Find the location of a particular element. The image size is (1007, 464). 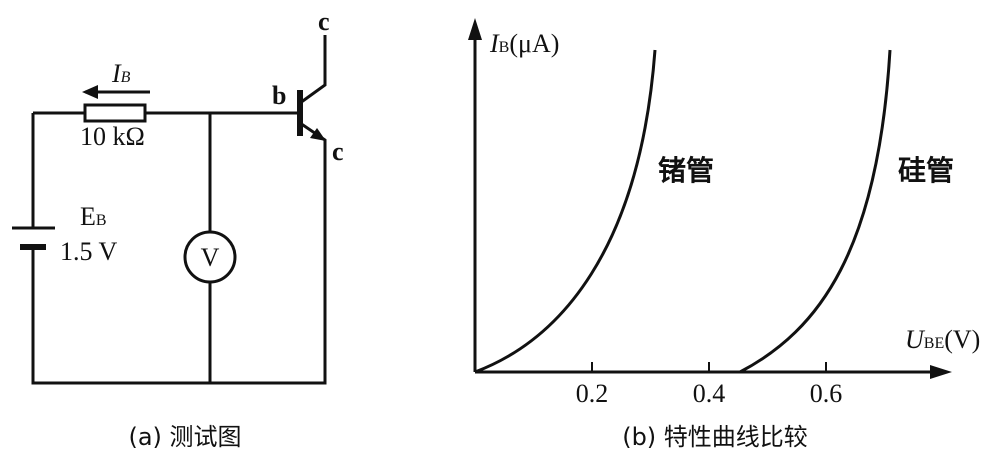

voltmeter is located at coordinates (210, 257).